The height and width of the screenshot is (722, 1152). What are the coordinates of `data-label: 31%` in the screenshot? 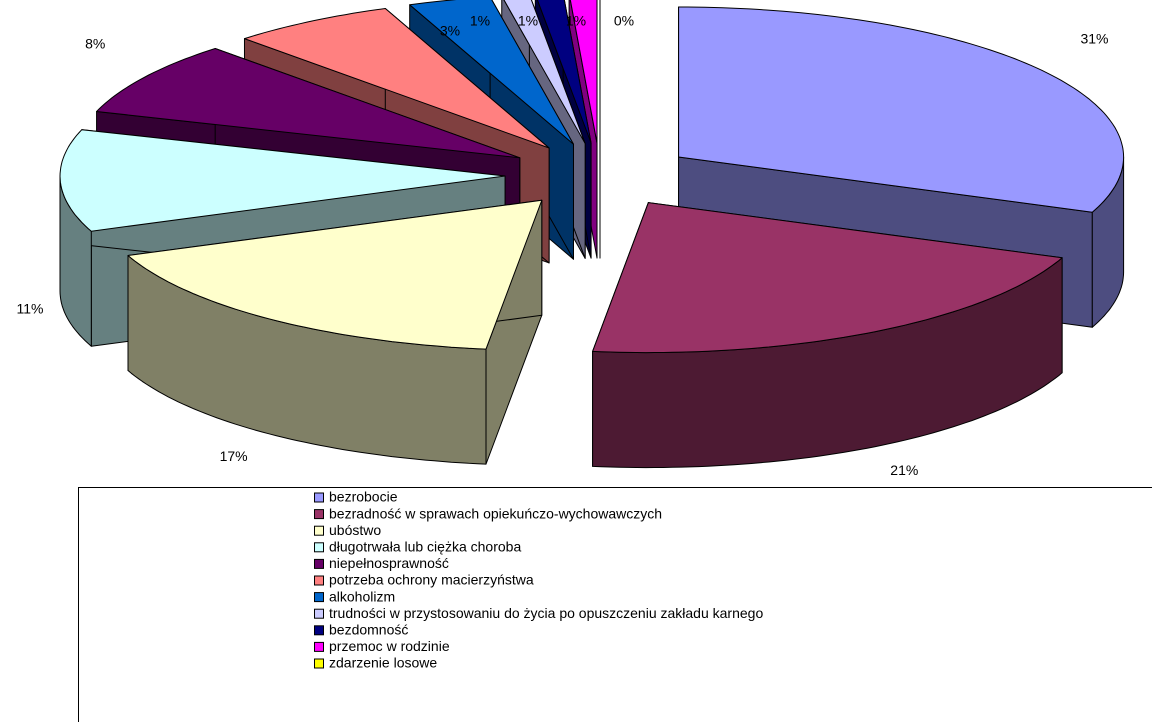 It's located at (1094, 38).